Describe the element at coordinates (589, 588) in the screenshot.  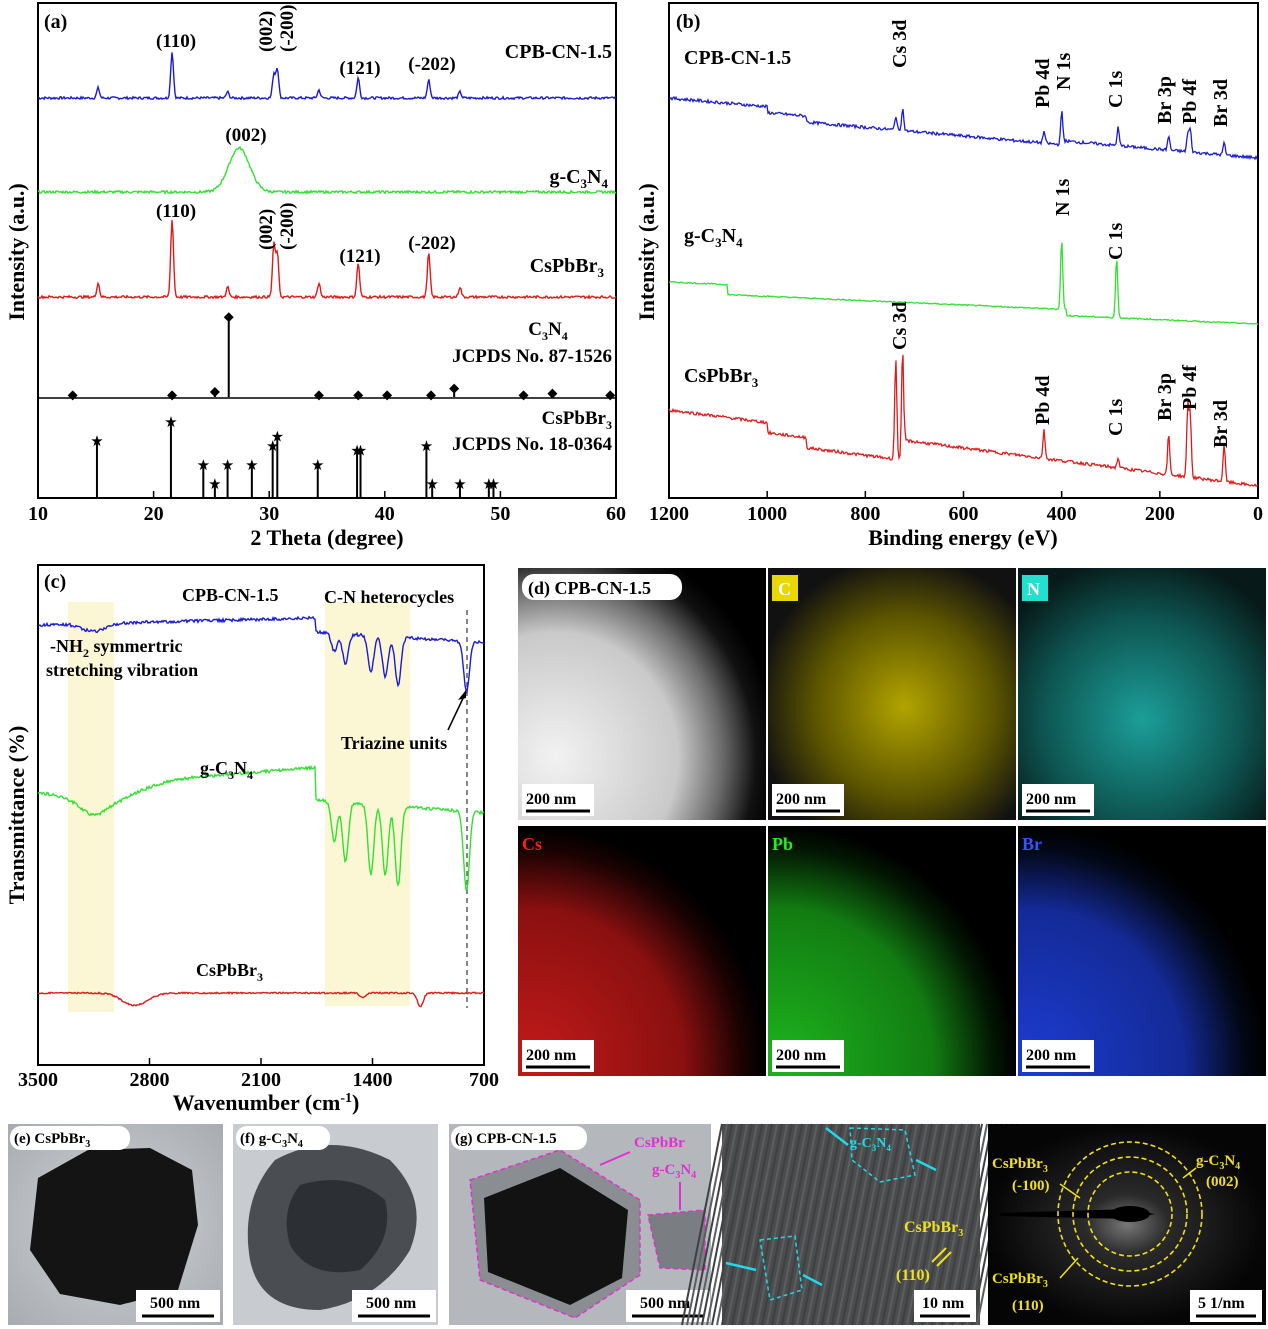
I see `panel-d-title: (d) CPB-CN-1.5` at that location.